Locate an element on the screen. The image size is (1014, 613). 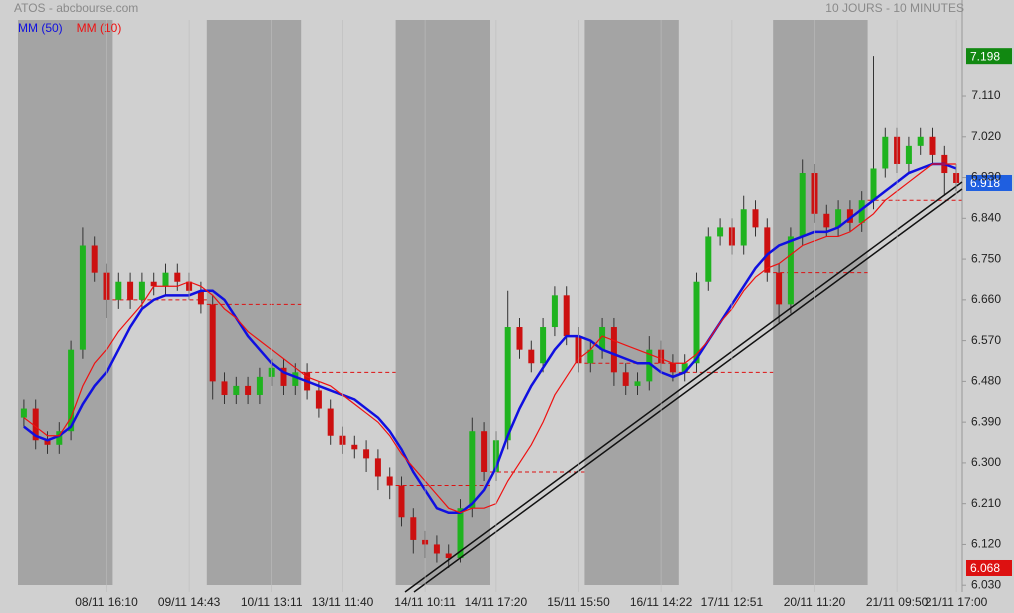
x-tick-label: 15/11 15:50 is located at coordinates (578, 602).